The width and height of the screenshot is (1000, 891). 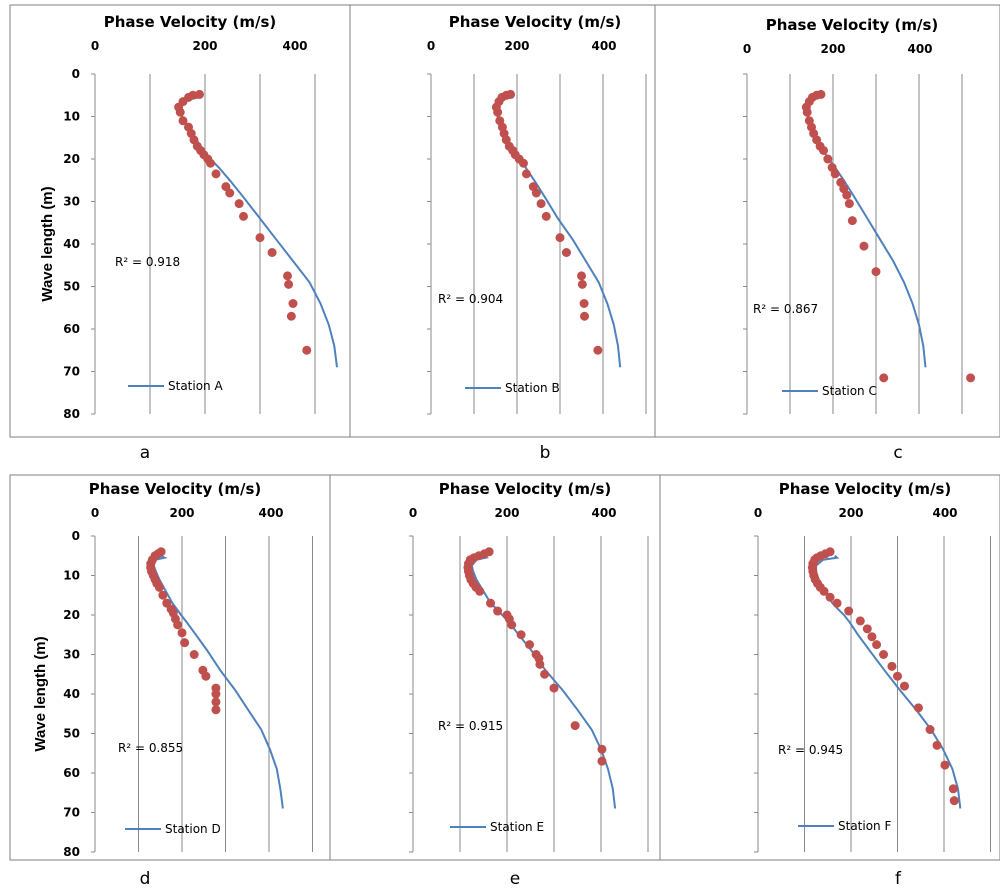 I want to click on r-squared-label: R² = 0.855, so click(x=150, y=748).